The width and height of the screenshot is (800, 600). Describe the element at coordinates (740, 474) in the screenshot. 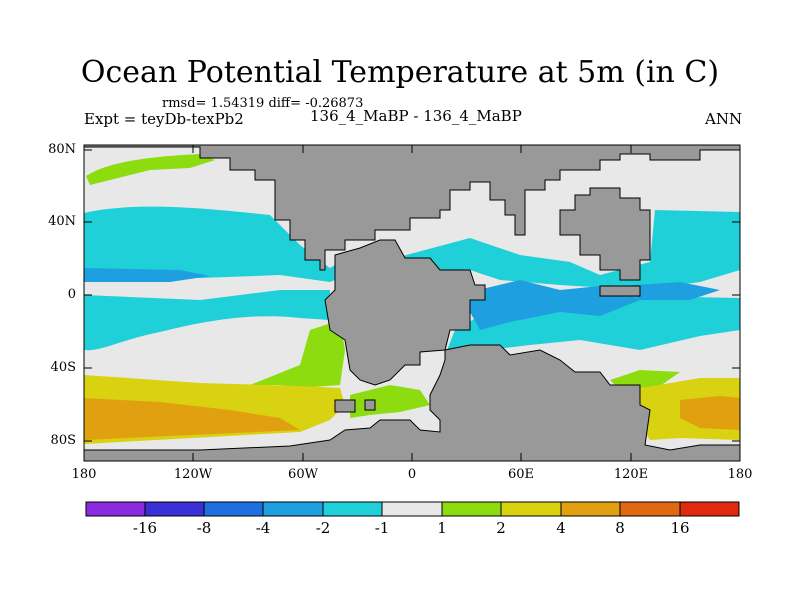

I see `lon-label-180-east: 180` at that location.